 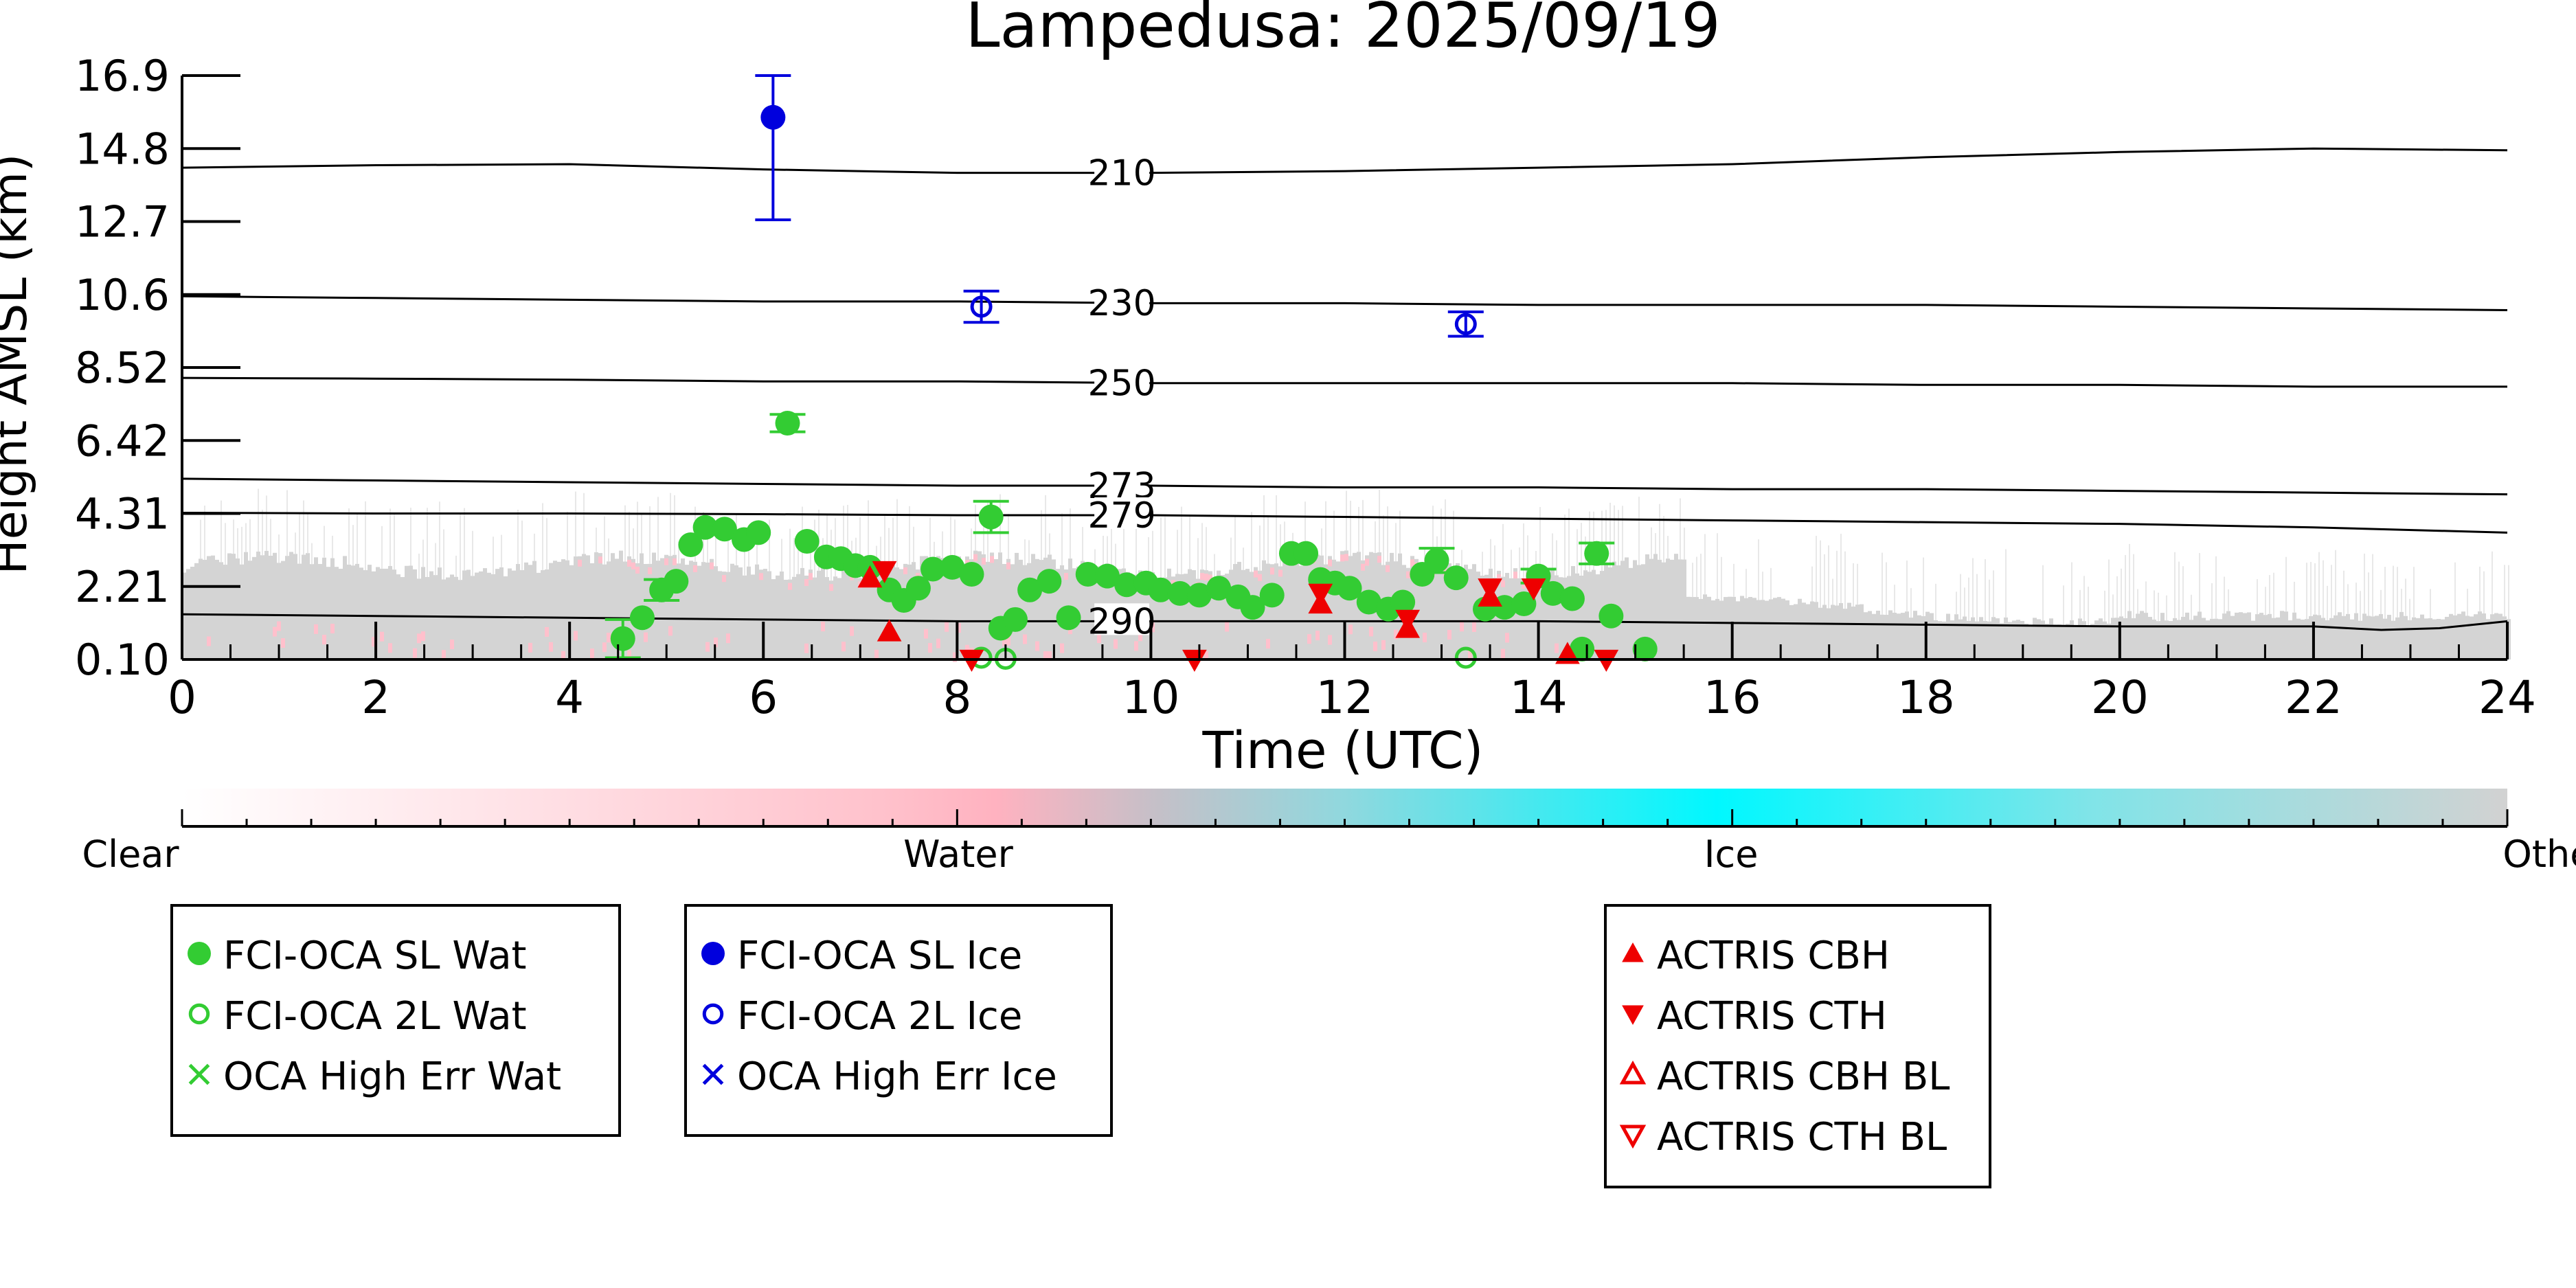 What do you see at coordinates (569, 697) in the screenshot?
I see `x-tick-label: 4` at bounding box center [569, 697].